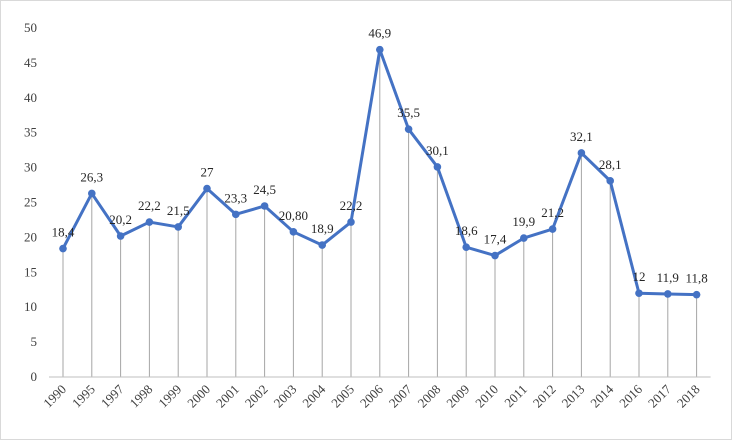  What do you see at coordinates (141, 396) in the screenshot?
I see `x-tick-label: 1998` at bounding box center [141, 396].